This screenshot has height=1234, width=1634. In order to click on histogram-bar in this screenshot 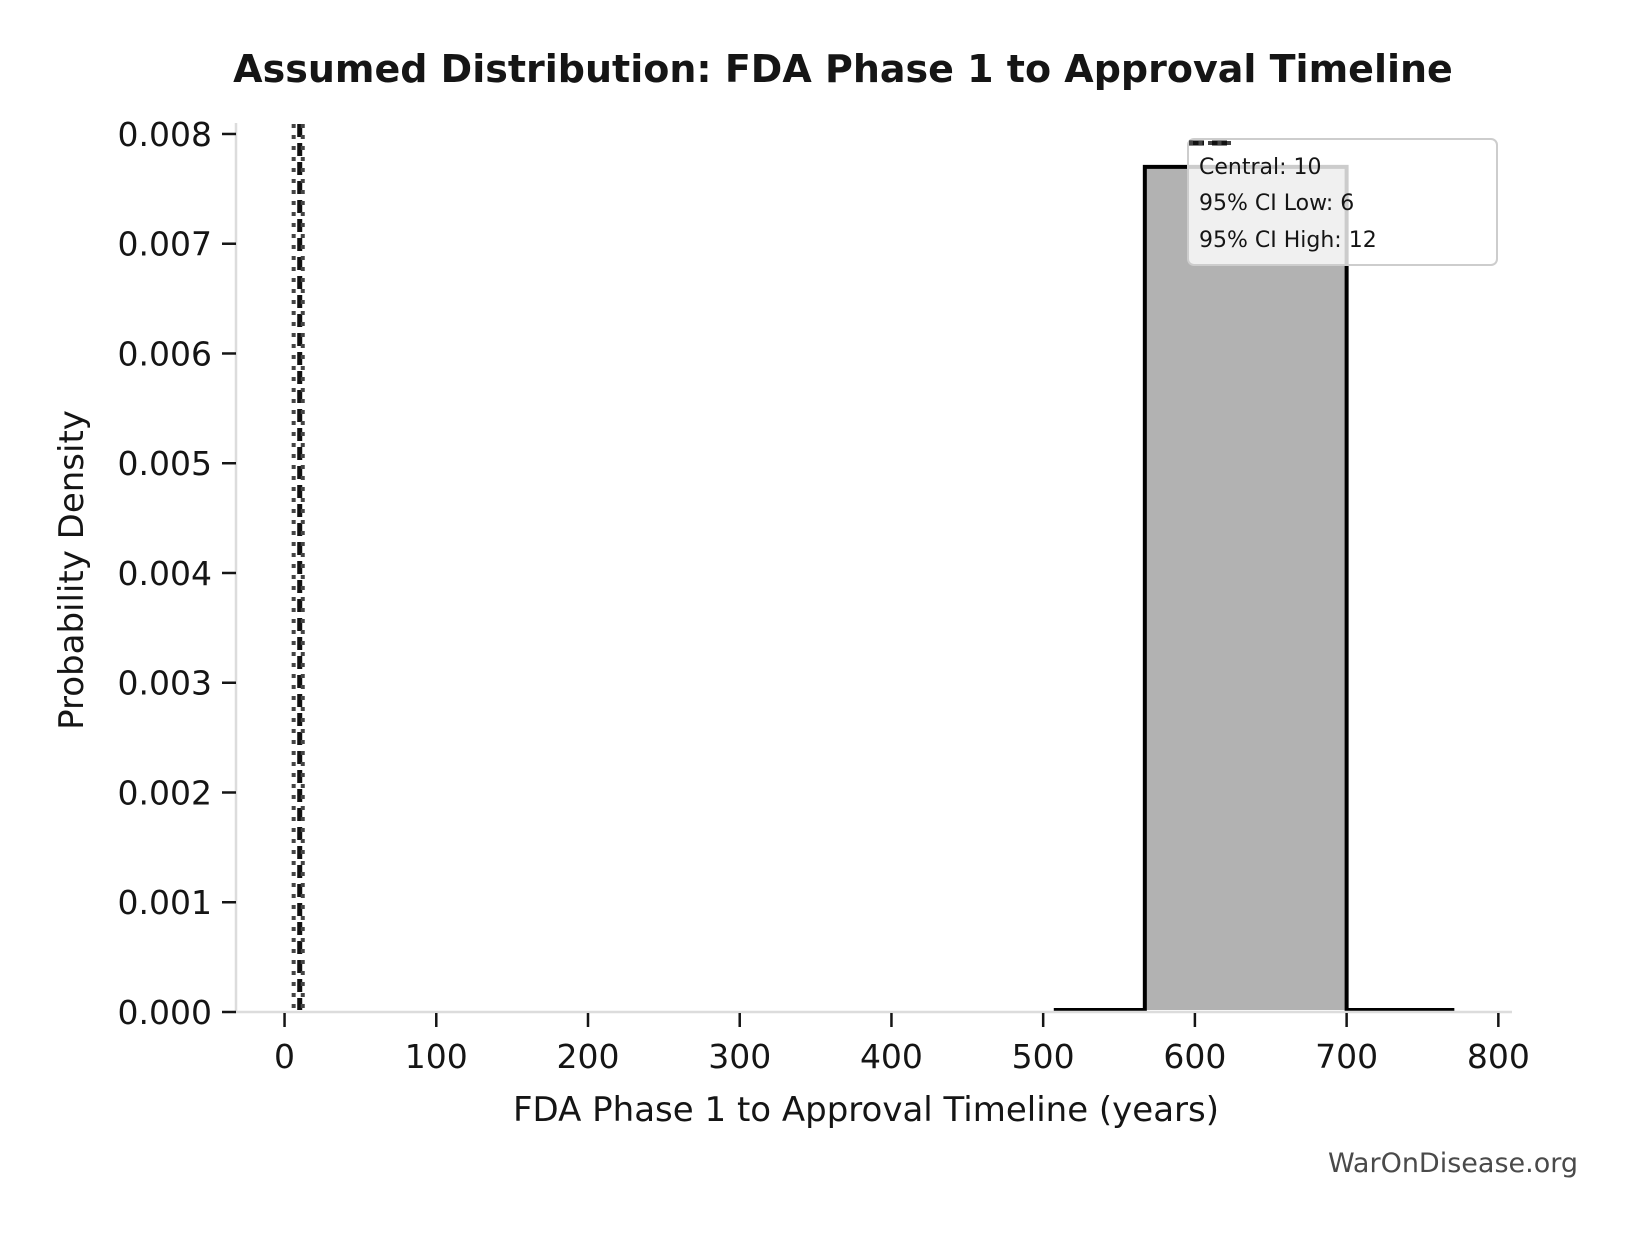, I will do `click(1245, 588)`.